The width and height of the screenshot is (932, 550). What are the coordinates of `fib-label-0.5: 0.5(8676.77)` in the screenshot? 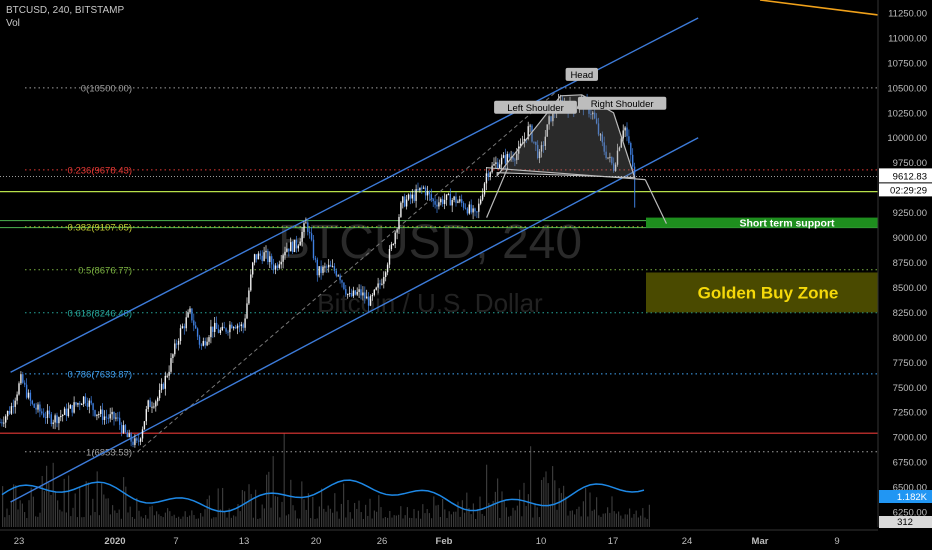 It's located at (105, 270).